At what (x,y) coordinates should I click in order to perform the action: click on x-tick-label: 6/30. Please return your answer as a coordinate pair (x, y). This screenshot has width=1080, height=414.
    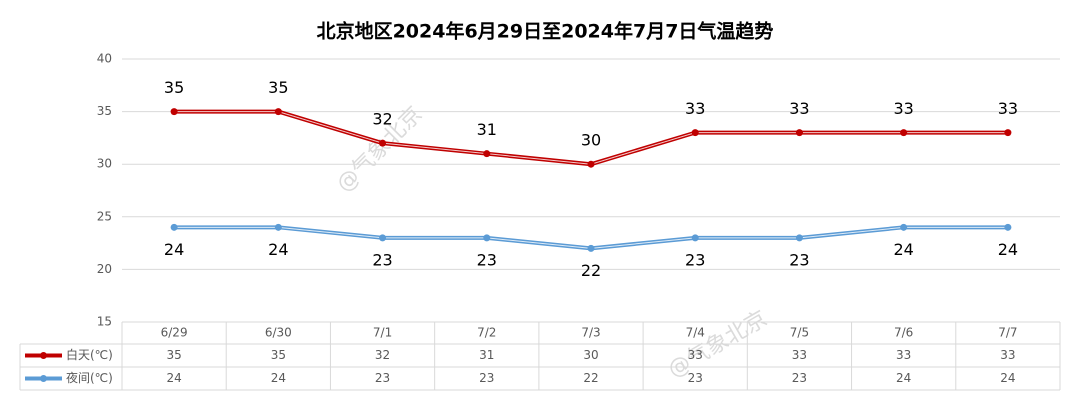
    Looking at the image, I should click on (278, 333).